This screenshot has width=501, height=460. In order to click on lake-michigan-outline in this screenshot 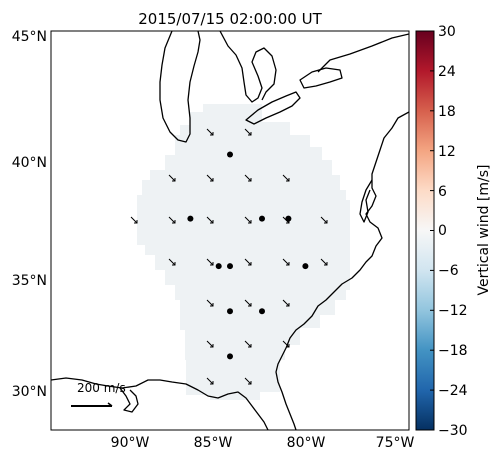, I will do `click(180, 87)`.